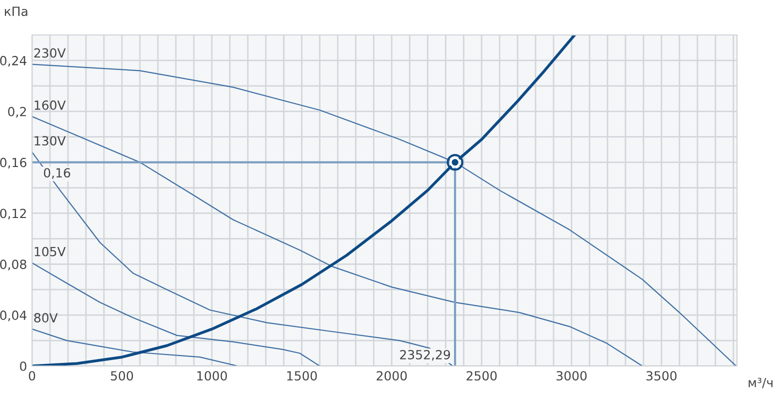  Describe the element at coordinates (50, 251) in the screenshot. I see `series-label: 105V` at that location.